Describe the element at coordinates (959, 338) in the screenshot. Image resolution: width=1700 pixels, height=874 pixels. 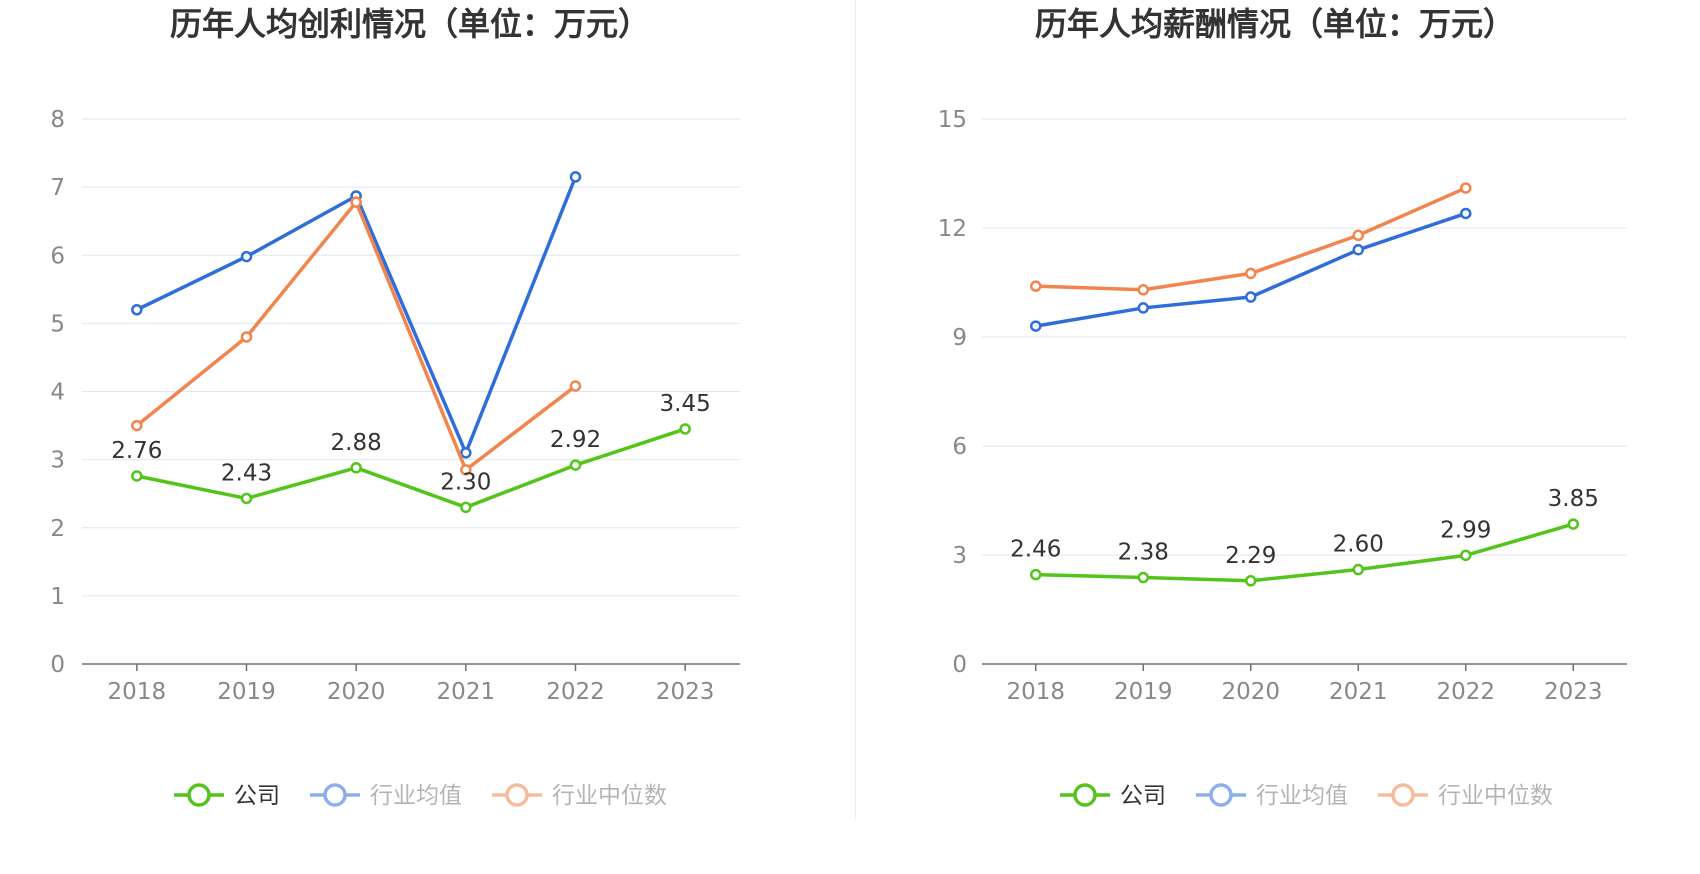
I see `chart1-y-tick-label: 9` at that location.